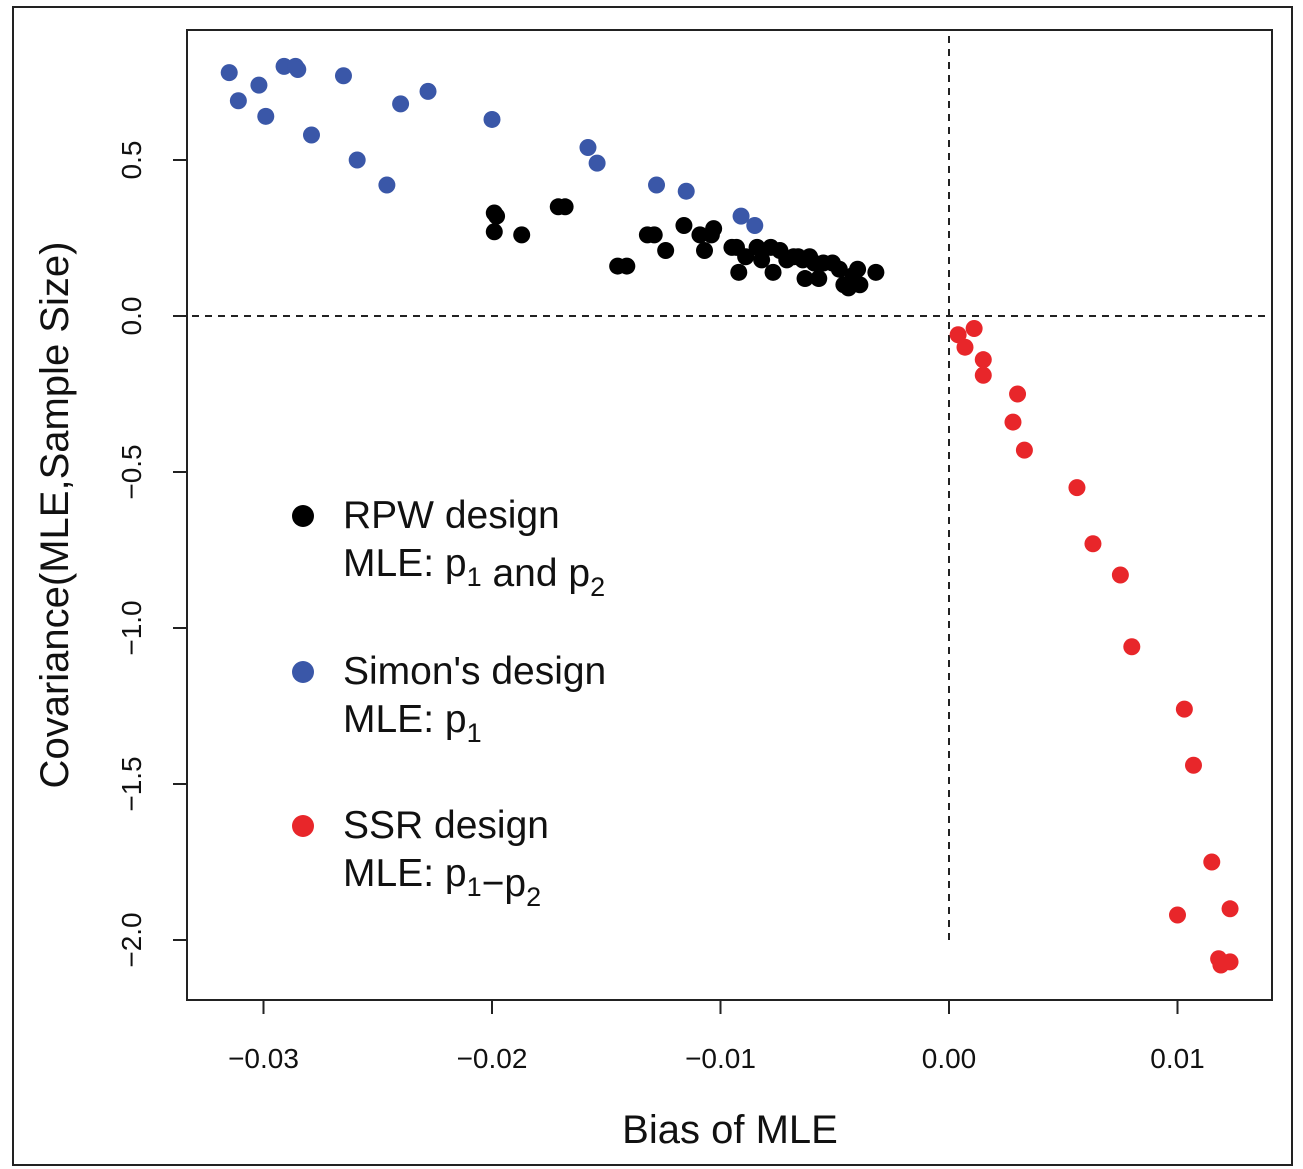 The height and width of the screenshot is (1169, 1303). Describe the element at coordinates (949, 1058) in the screenshot. I see `x-tick-label: 0.00` at that location.